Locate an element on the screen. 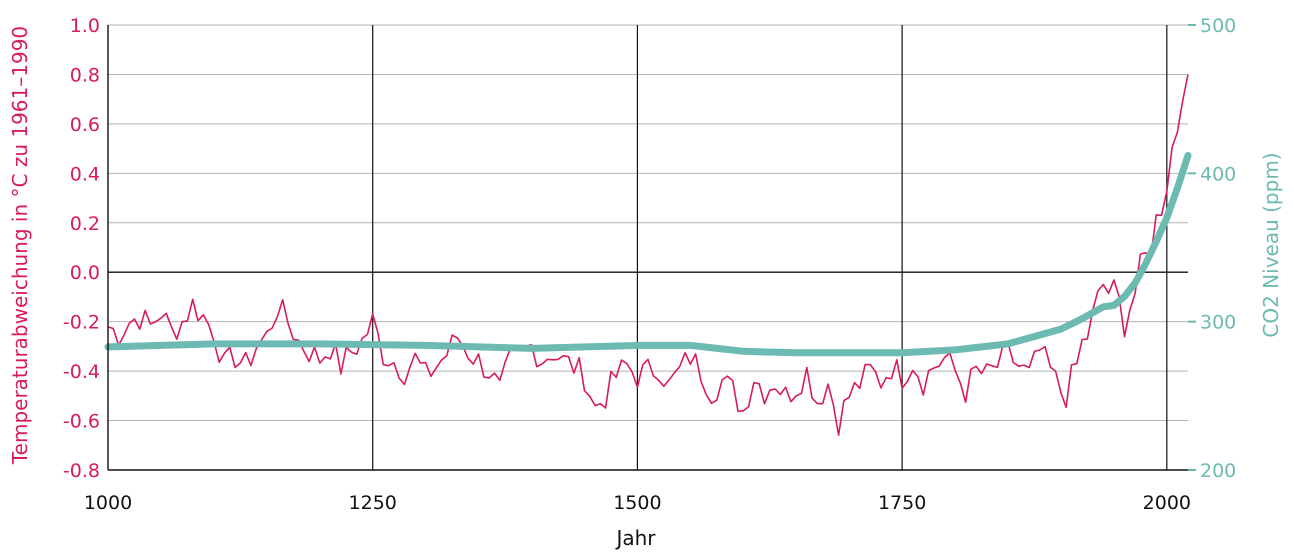 Image resolution: width=1294 pixels, height=556 pixels. y-left-tick-label: -0.4 is located at coordinates (81, 372).